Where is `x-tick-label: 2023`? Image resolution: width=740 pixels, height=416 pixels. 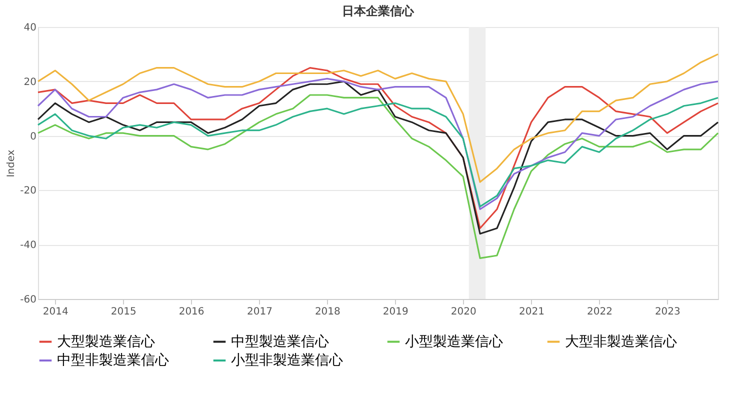
x-tick-label: 2023 is located at coordinates (667, 312).